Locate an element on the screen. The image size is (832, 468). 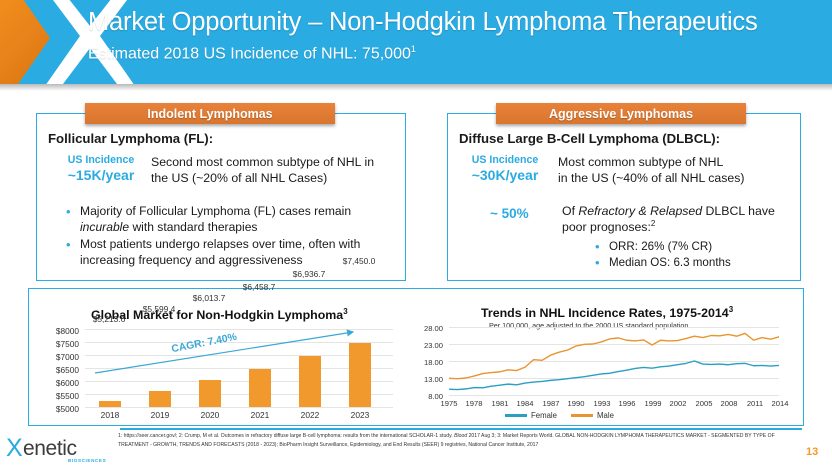
bar-label-2019: $5,599.4 is located at coordinates (159, 309).